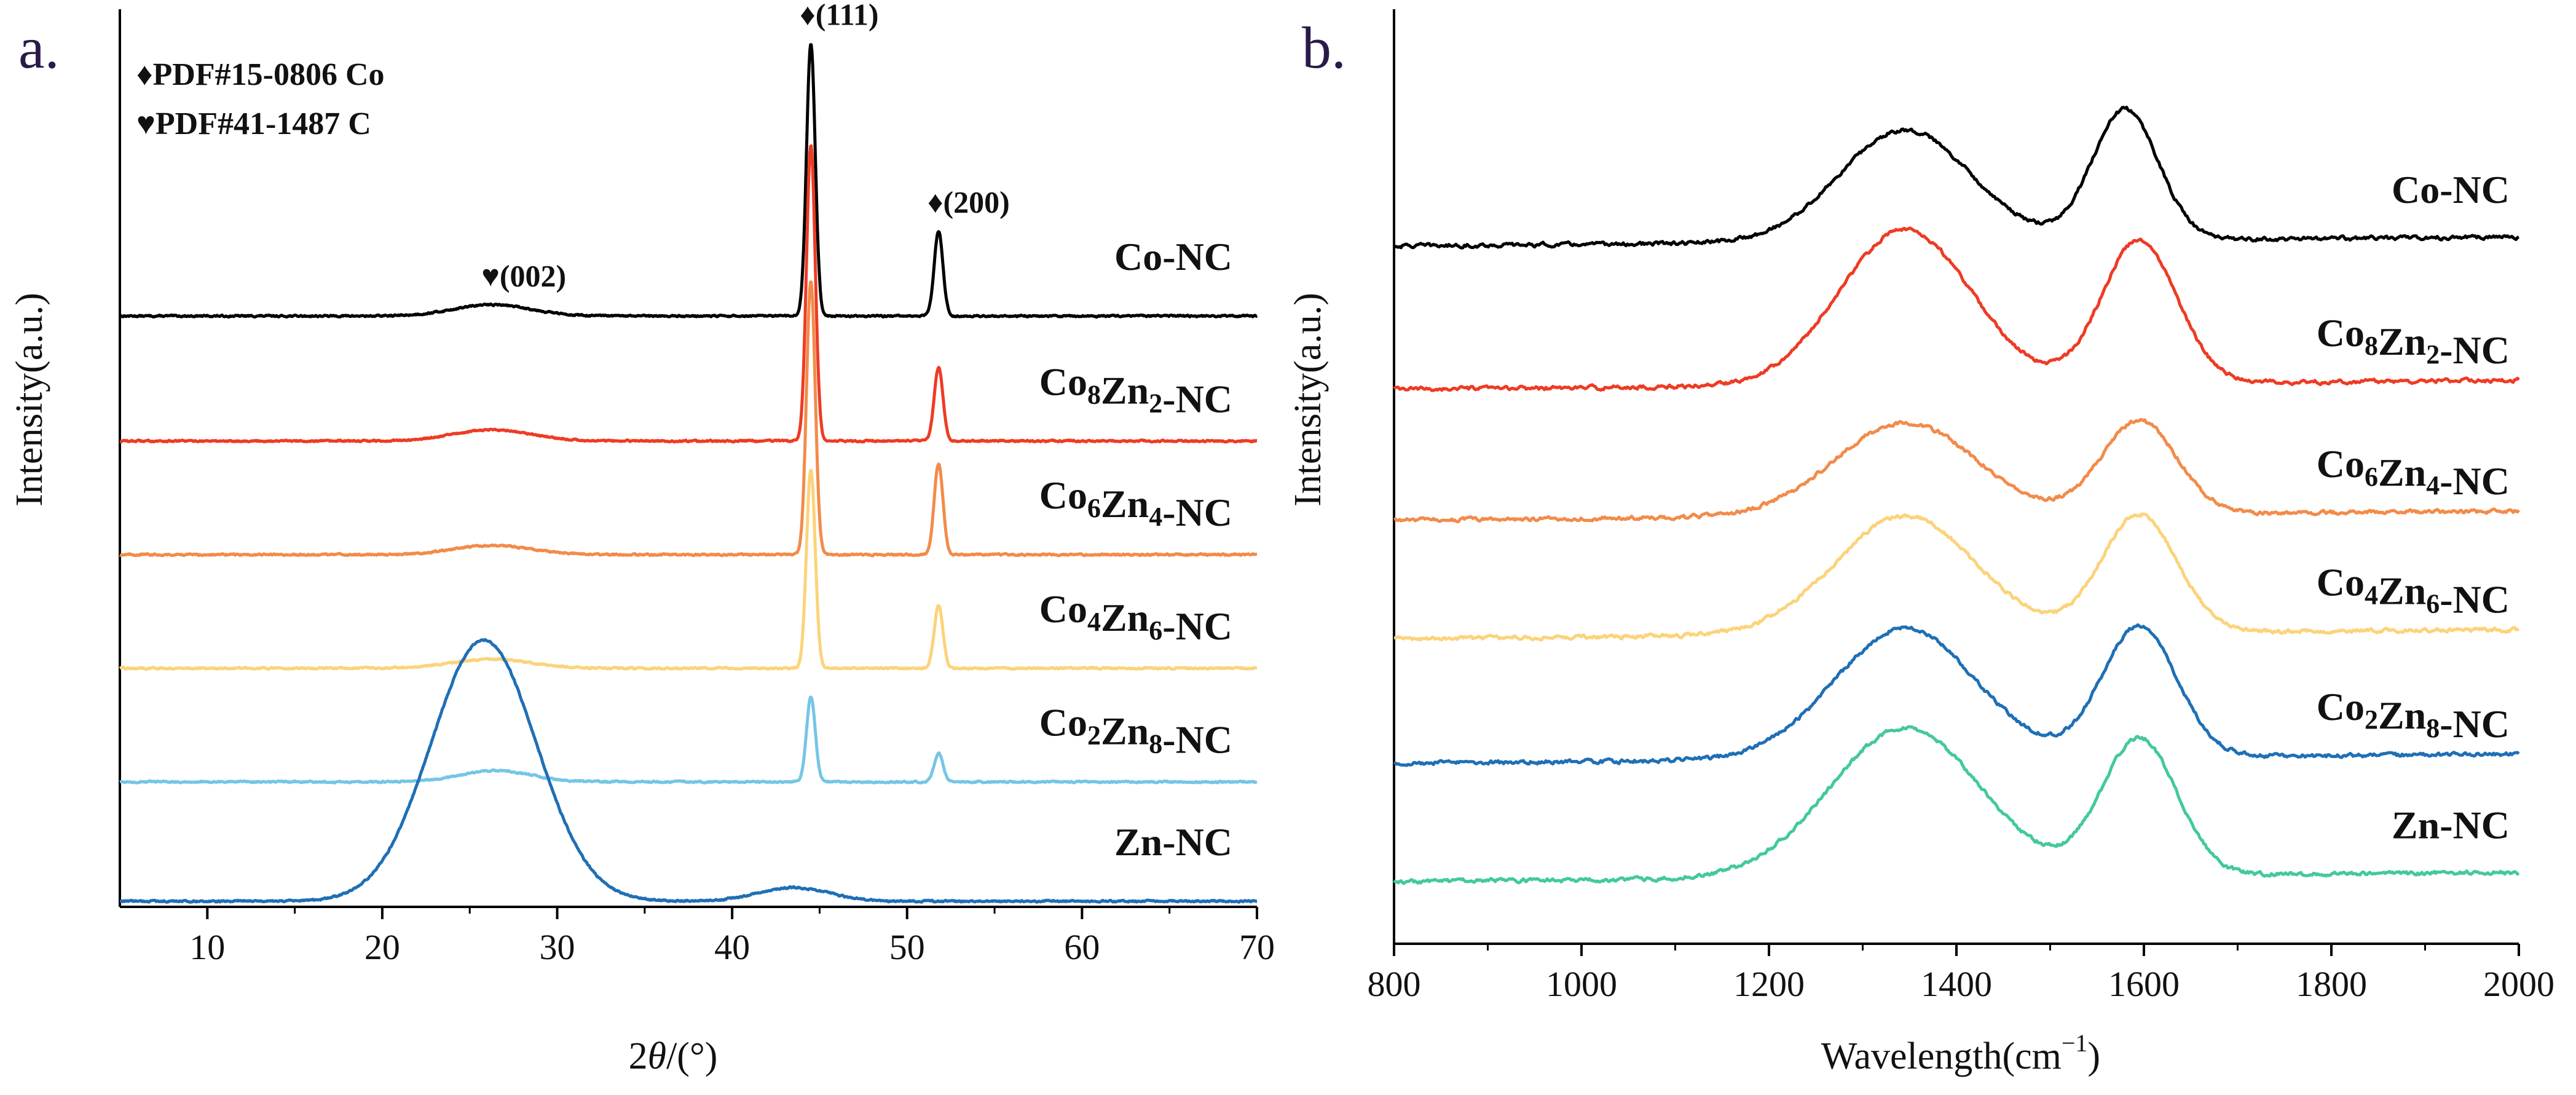  Describe the element at coordinates (30, 400) in the screenshot. I see `panel-a-y-axis-title: Intensity(a.u.)` at that location.